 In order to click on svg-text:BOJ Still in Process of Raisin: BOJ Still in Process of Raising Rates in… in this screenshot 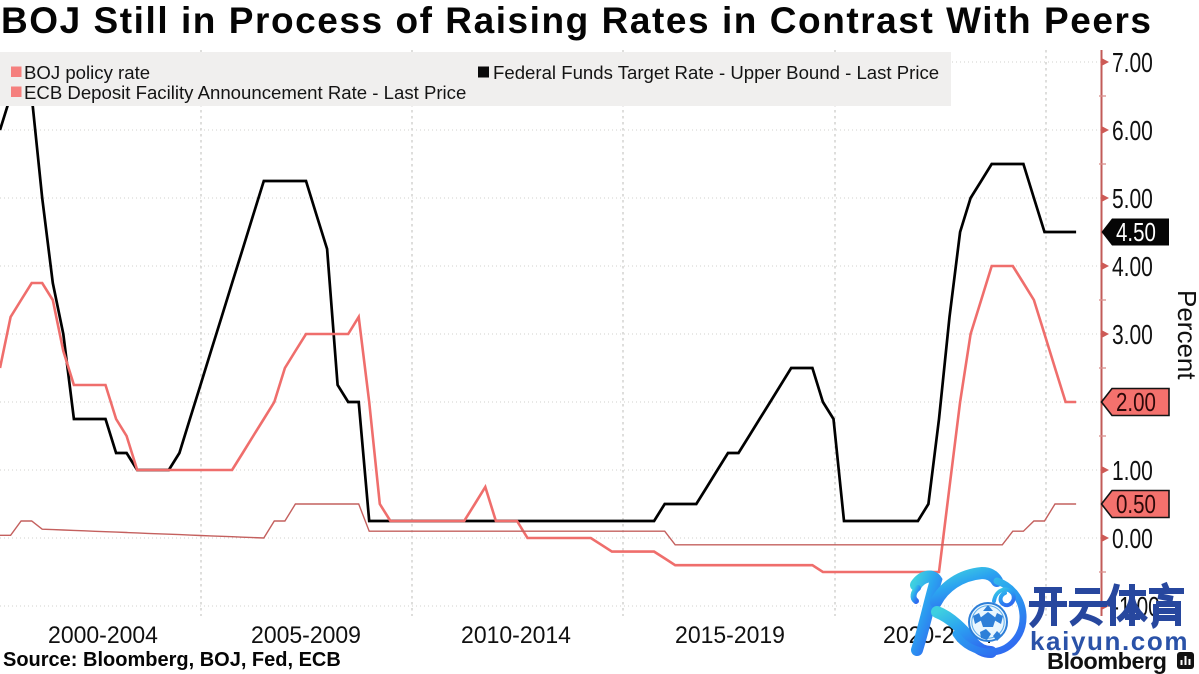, I will do `click(577, 20)`.